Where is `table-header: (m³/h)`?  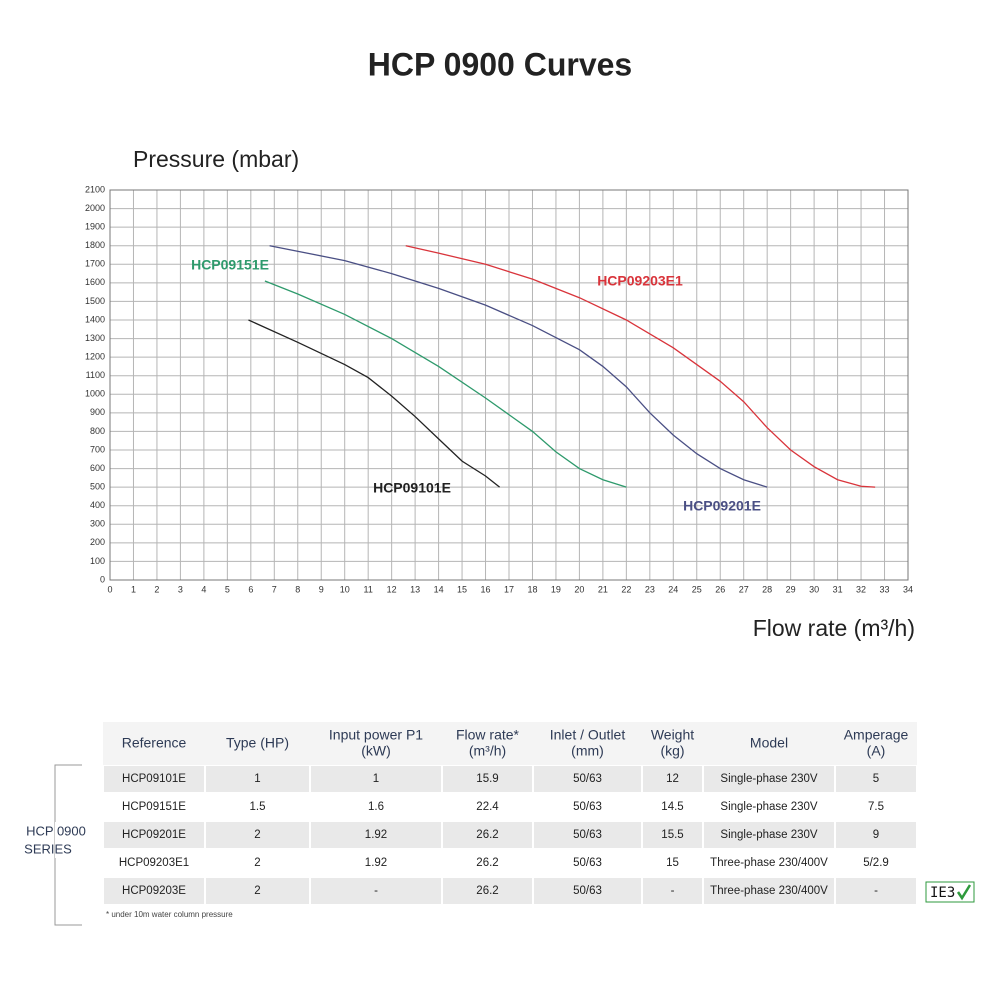 table-header: (m³/h) is located at coordinates (487, 751).